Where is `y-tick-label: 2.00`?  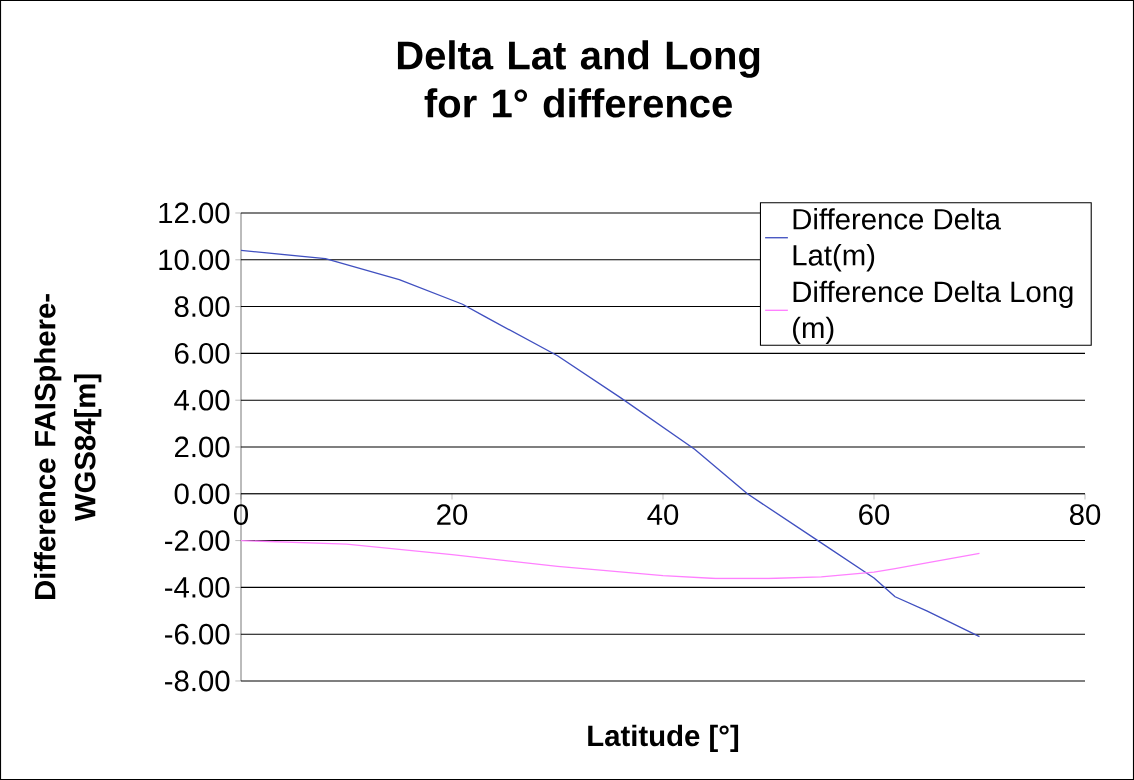 y-tick-label: 2.00 is located at coordinates (202, 447).